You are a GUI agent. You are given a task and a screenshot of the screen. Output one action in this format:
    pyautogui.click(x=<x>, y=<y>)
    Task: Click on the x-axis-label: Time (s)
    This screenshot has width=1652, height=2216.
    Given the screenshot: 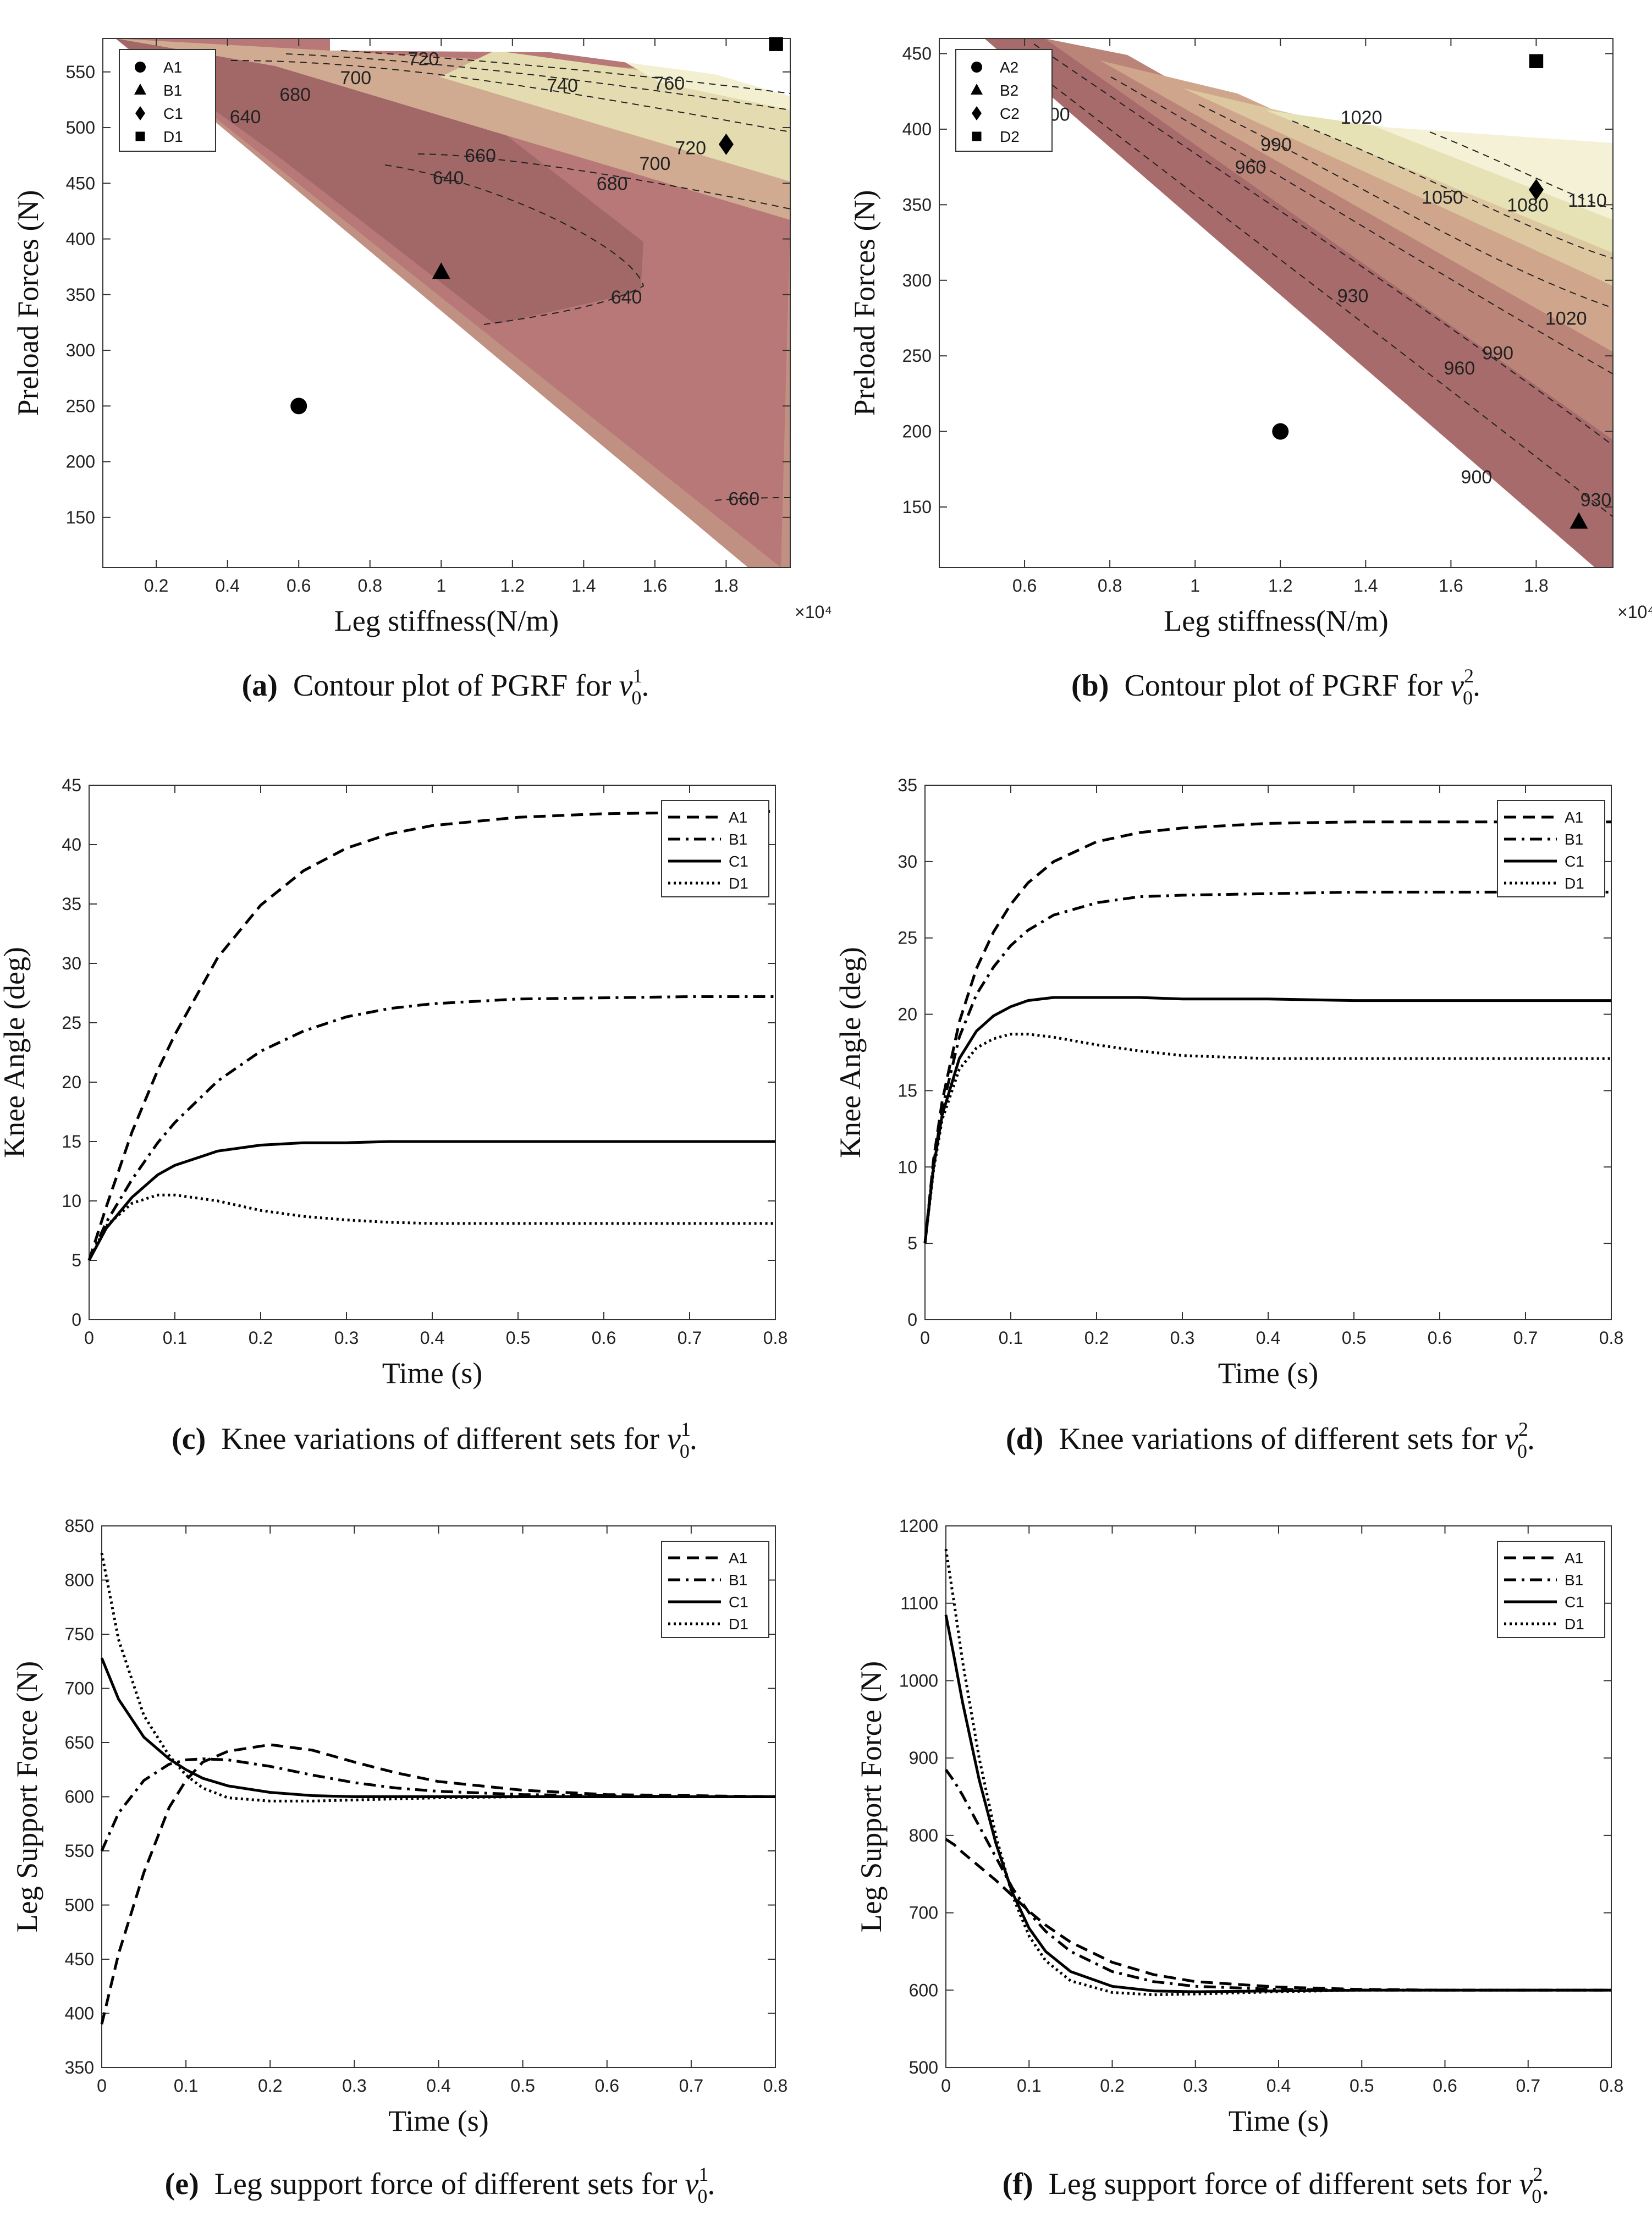 What is the action you would take?
    pyautogui.click(x=1279, y=2121)
    